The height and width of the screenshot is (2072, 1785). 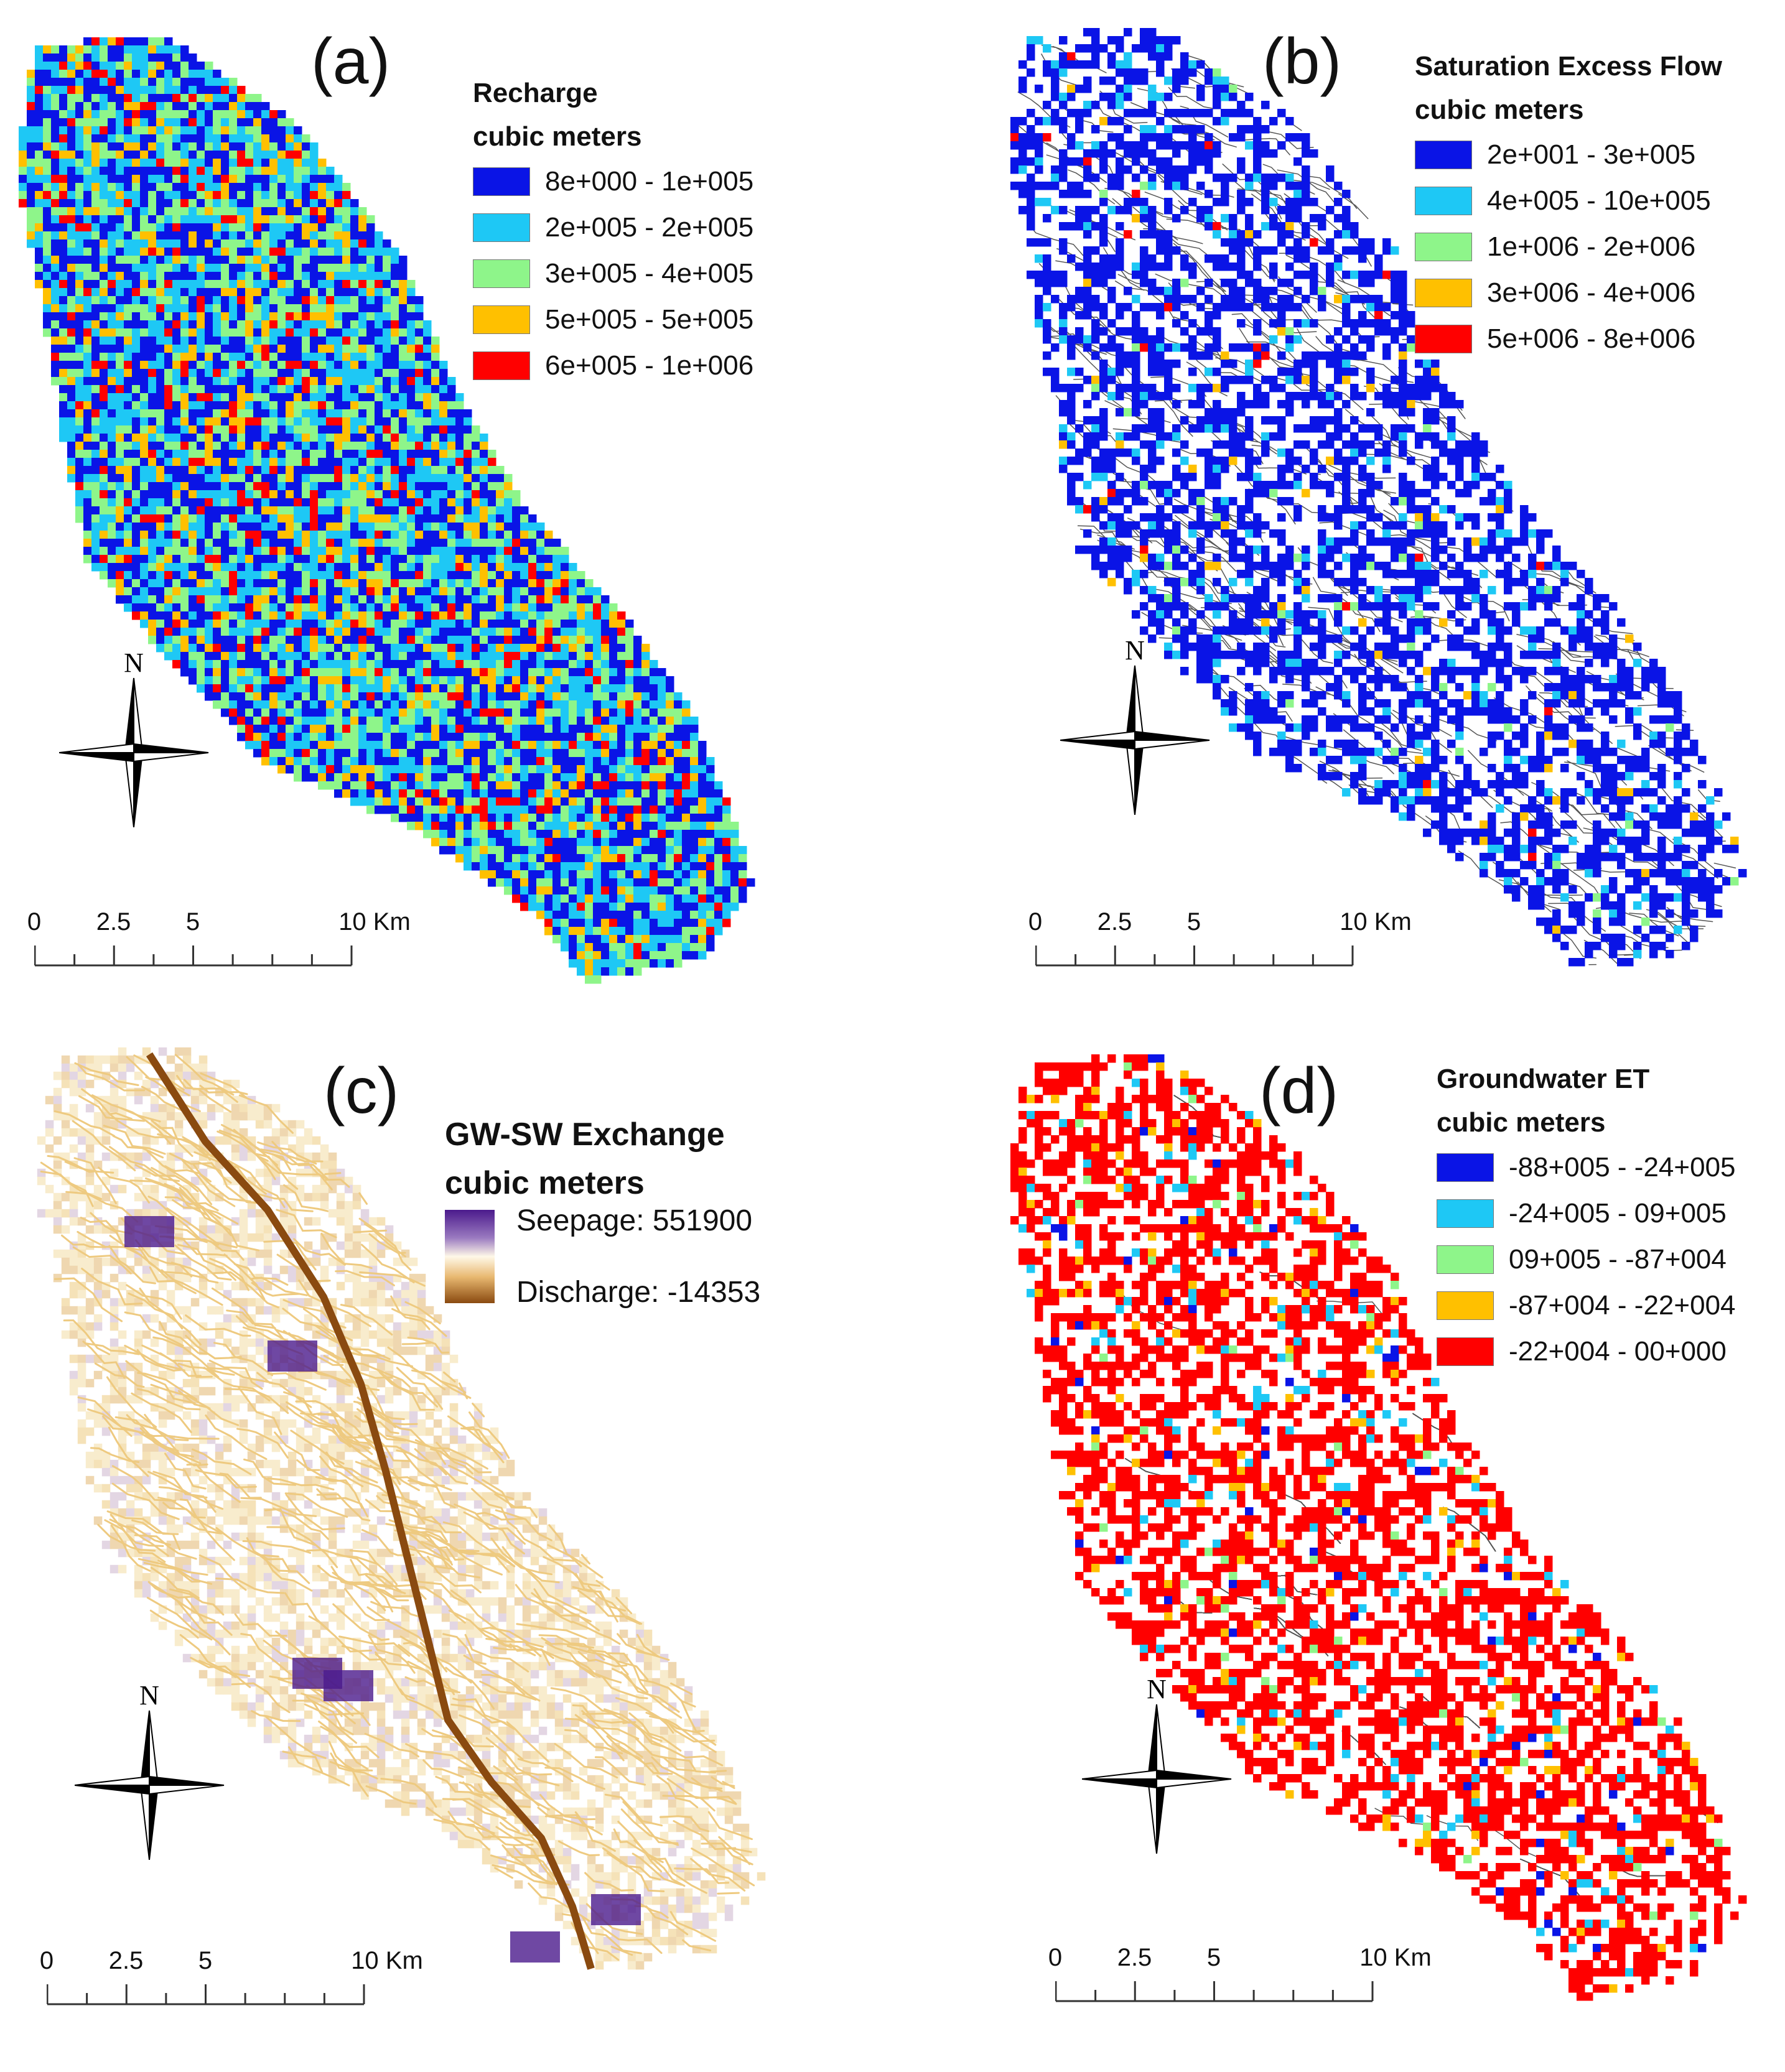 I want to click on legend-title: Groundwater ET, so click(x=1543, y=1079).